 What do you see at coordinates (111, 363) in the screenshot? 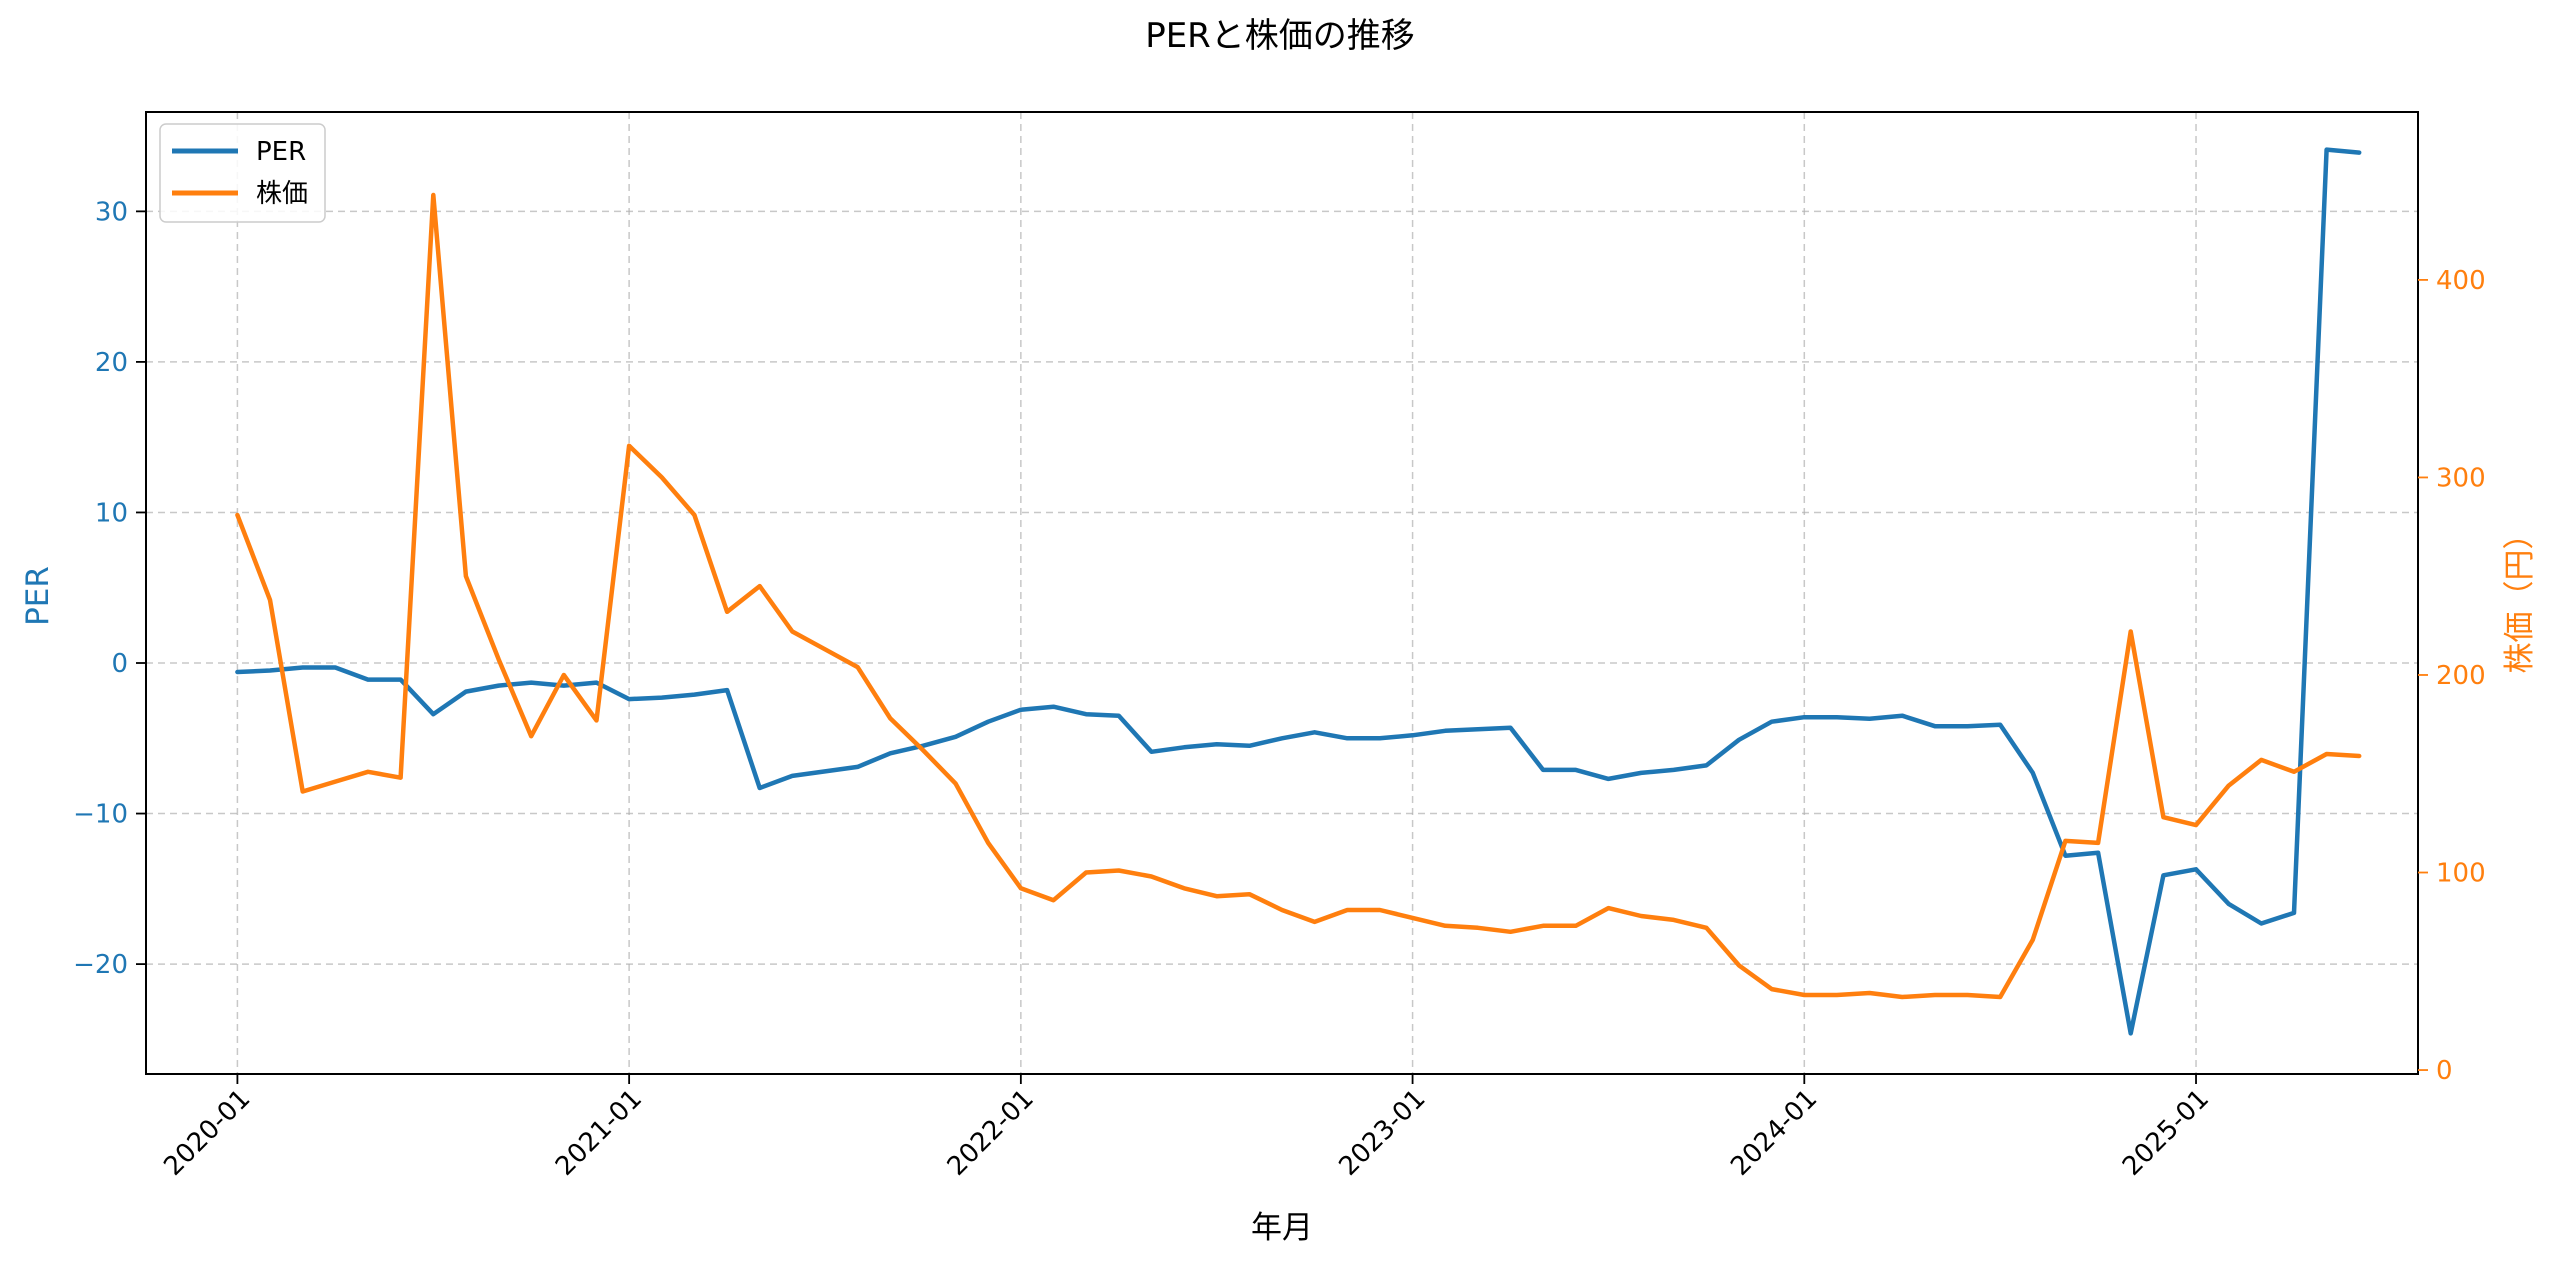
I see `y-left-tick-label: 20` at bounding box center [111, 363].